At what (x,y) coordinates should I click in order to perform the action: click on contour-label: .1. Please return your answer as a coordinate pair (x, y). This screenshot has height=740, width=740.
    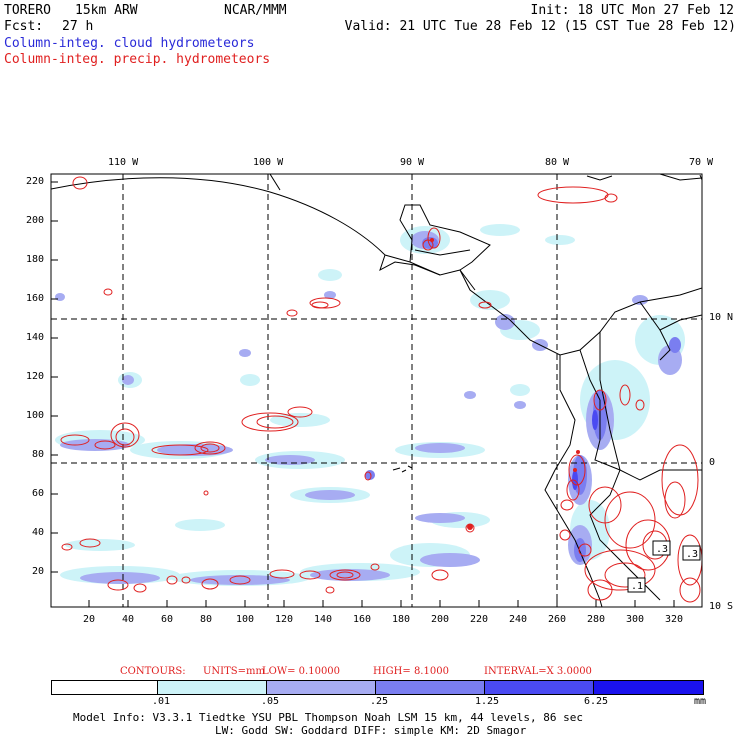
    Looking at the image, I should click on (637, 586).